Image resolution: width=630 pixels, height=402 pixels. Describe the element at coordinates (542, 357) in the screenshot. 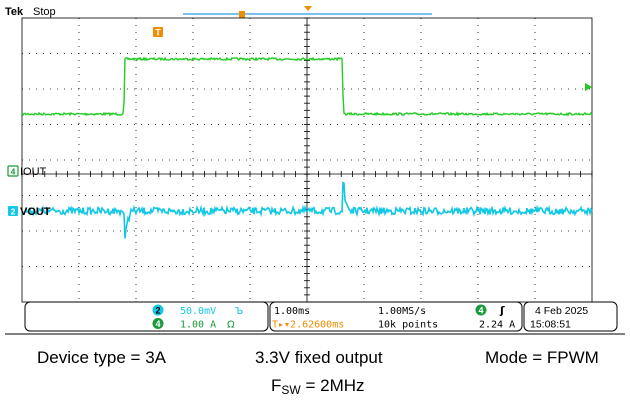

I see `caption-mode: Mode = FPWM` at that location.